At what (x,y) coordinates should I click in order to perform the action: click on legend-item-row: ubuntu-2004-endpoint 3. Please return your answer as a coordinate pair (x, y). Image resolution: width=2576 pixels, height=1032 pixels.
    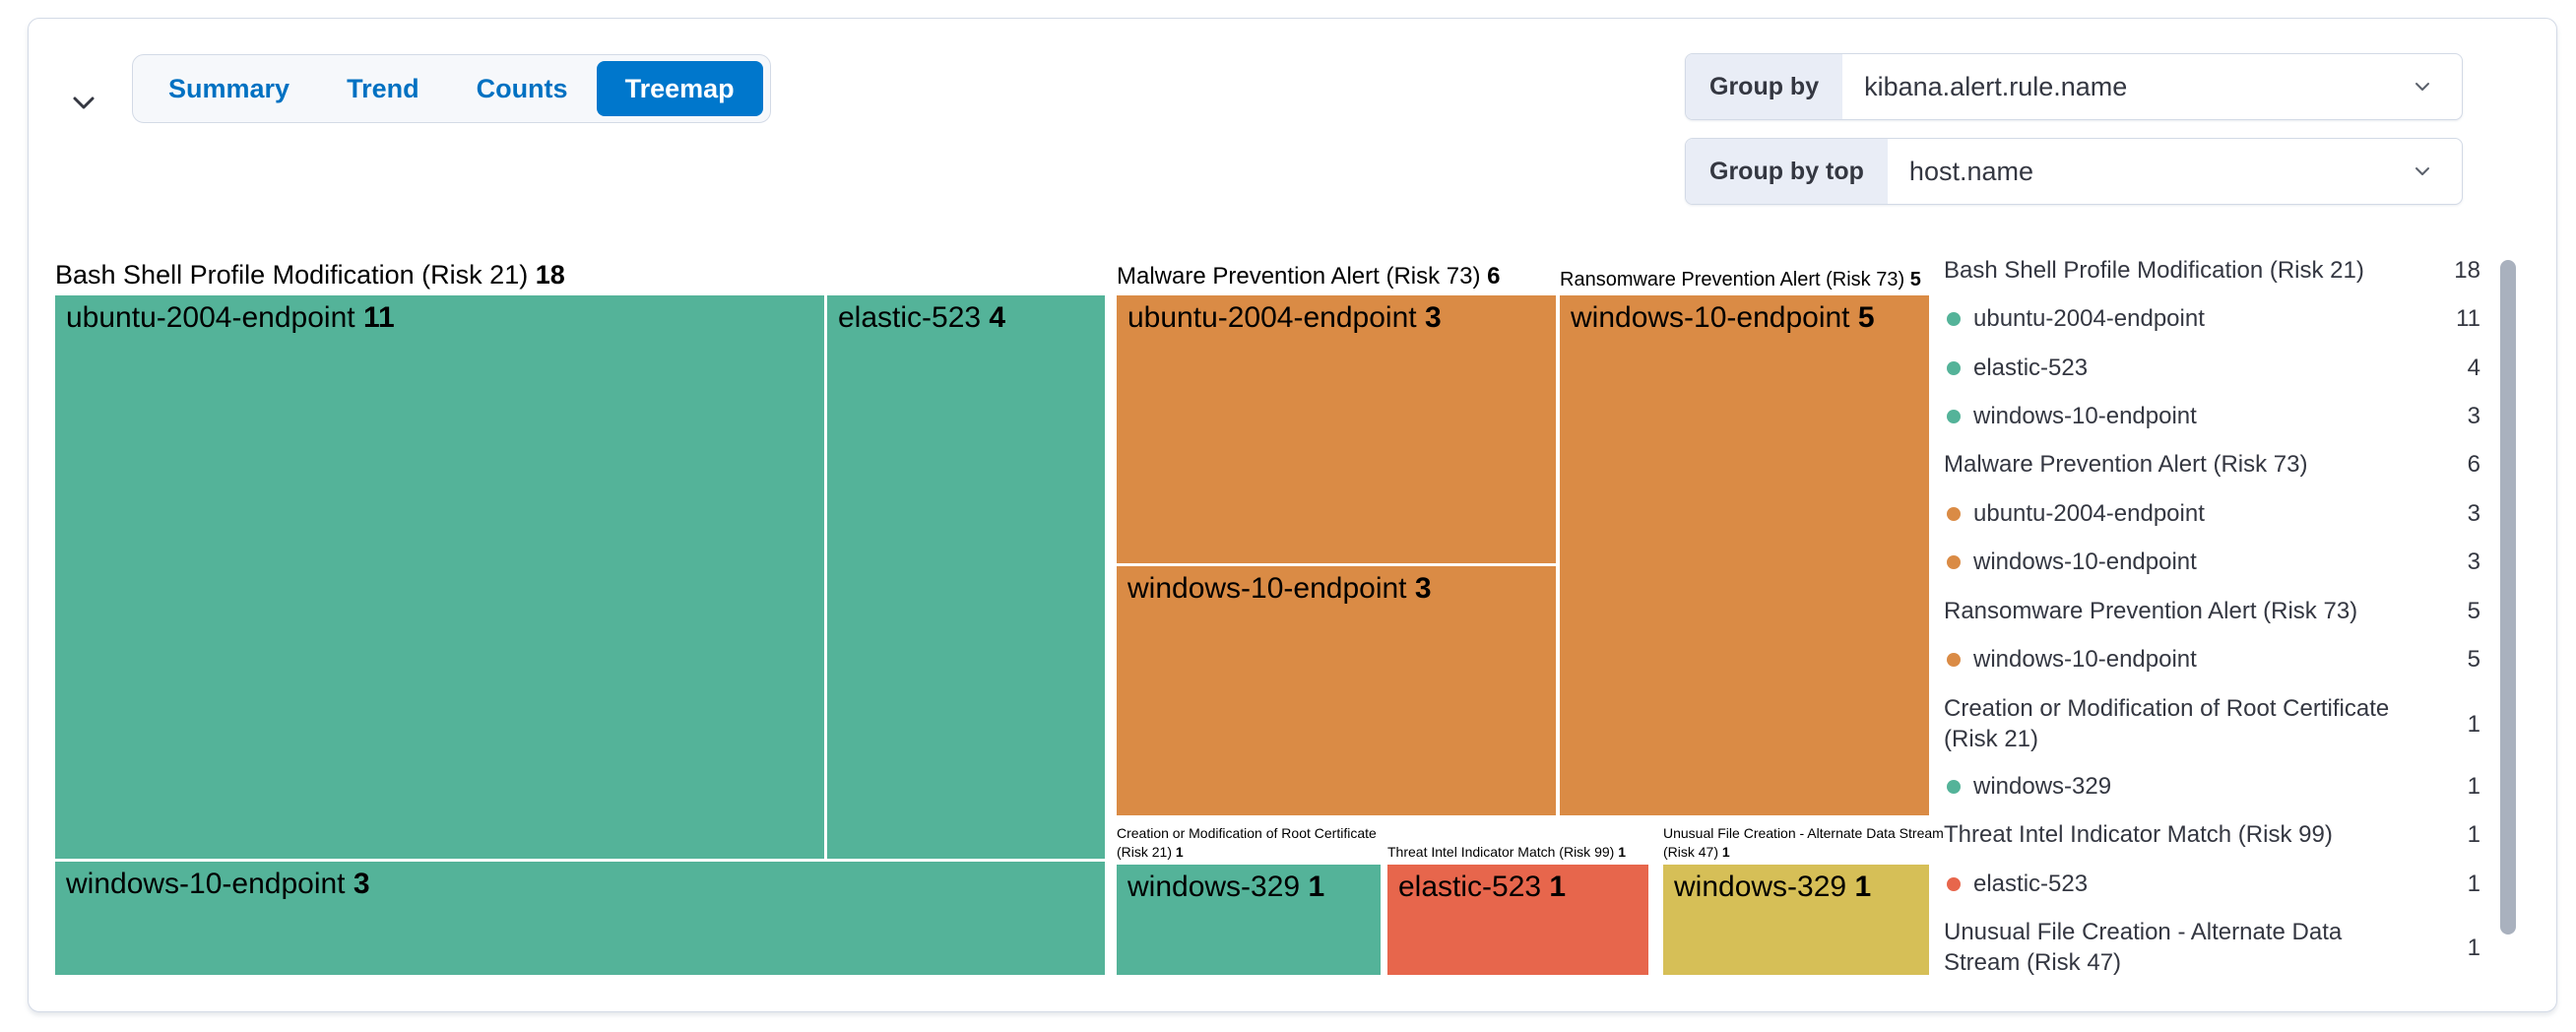
    Looking at the image, I should click on (2212, 513).